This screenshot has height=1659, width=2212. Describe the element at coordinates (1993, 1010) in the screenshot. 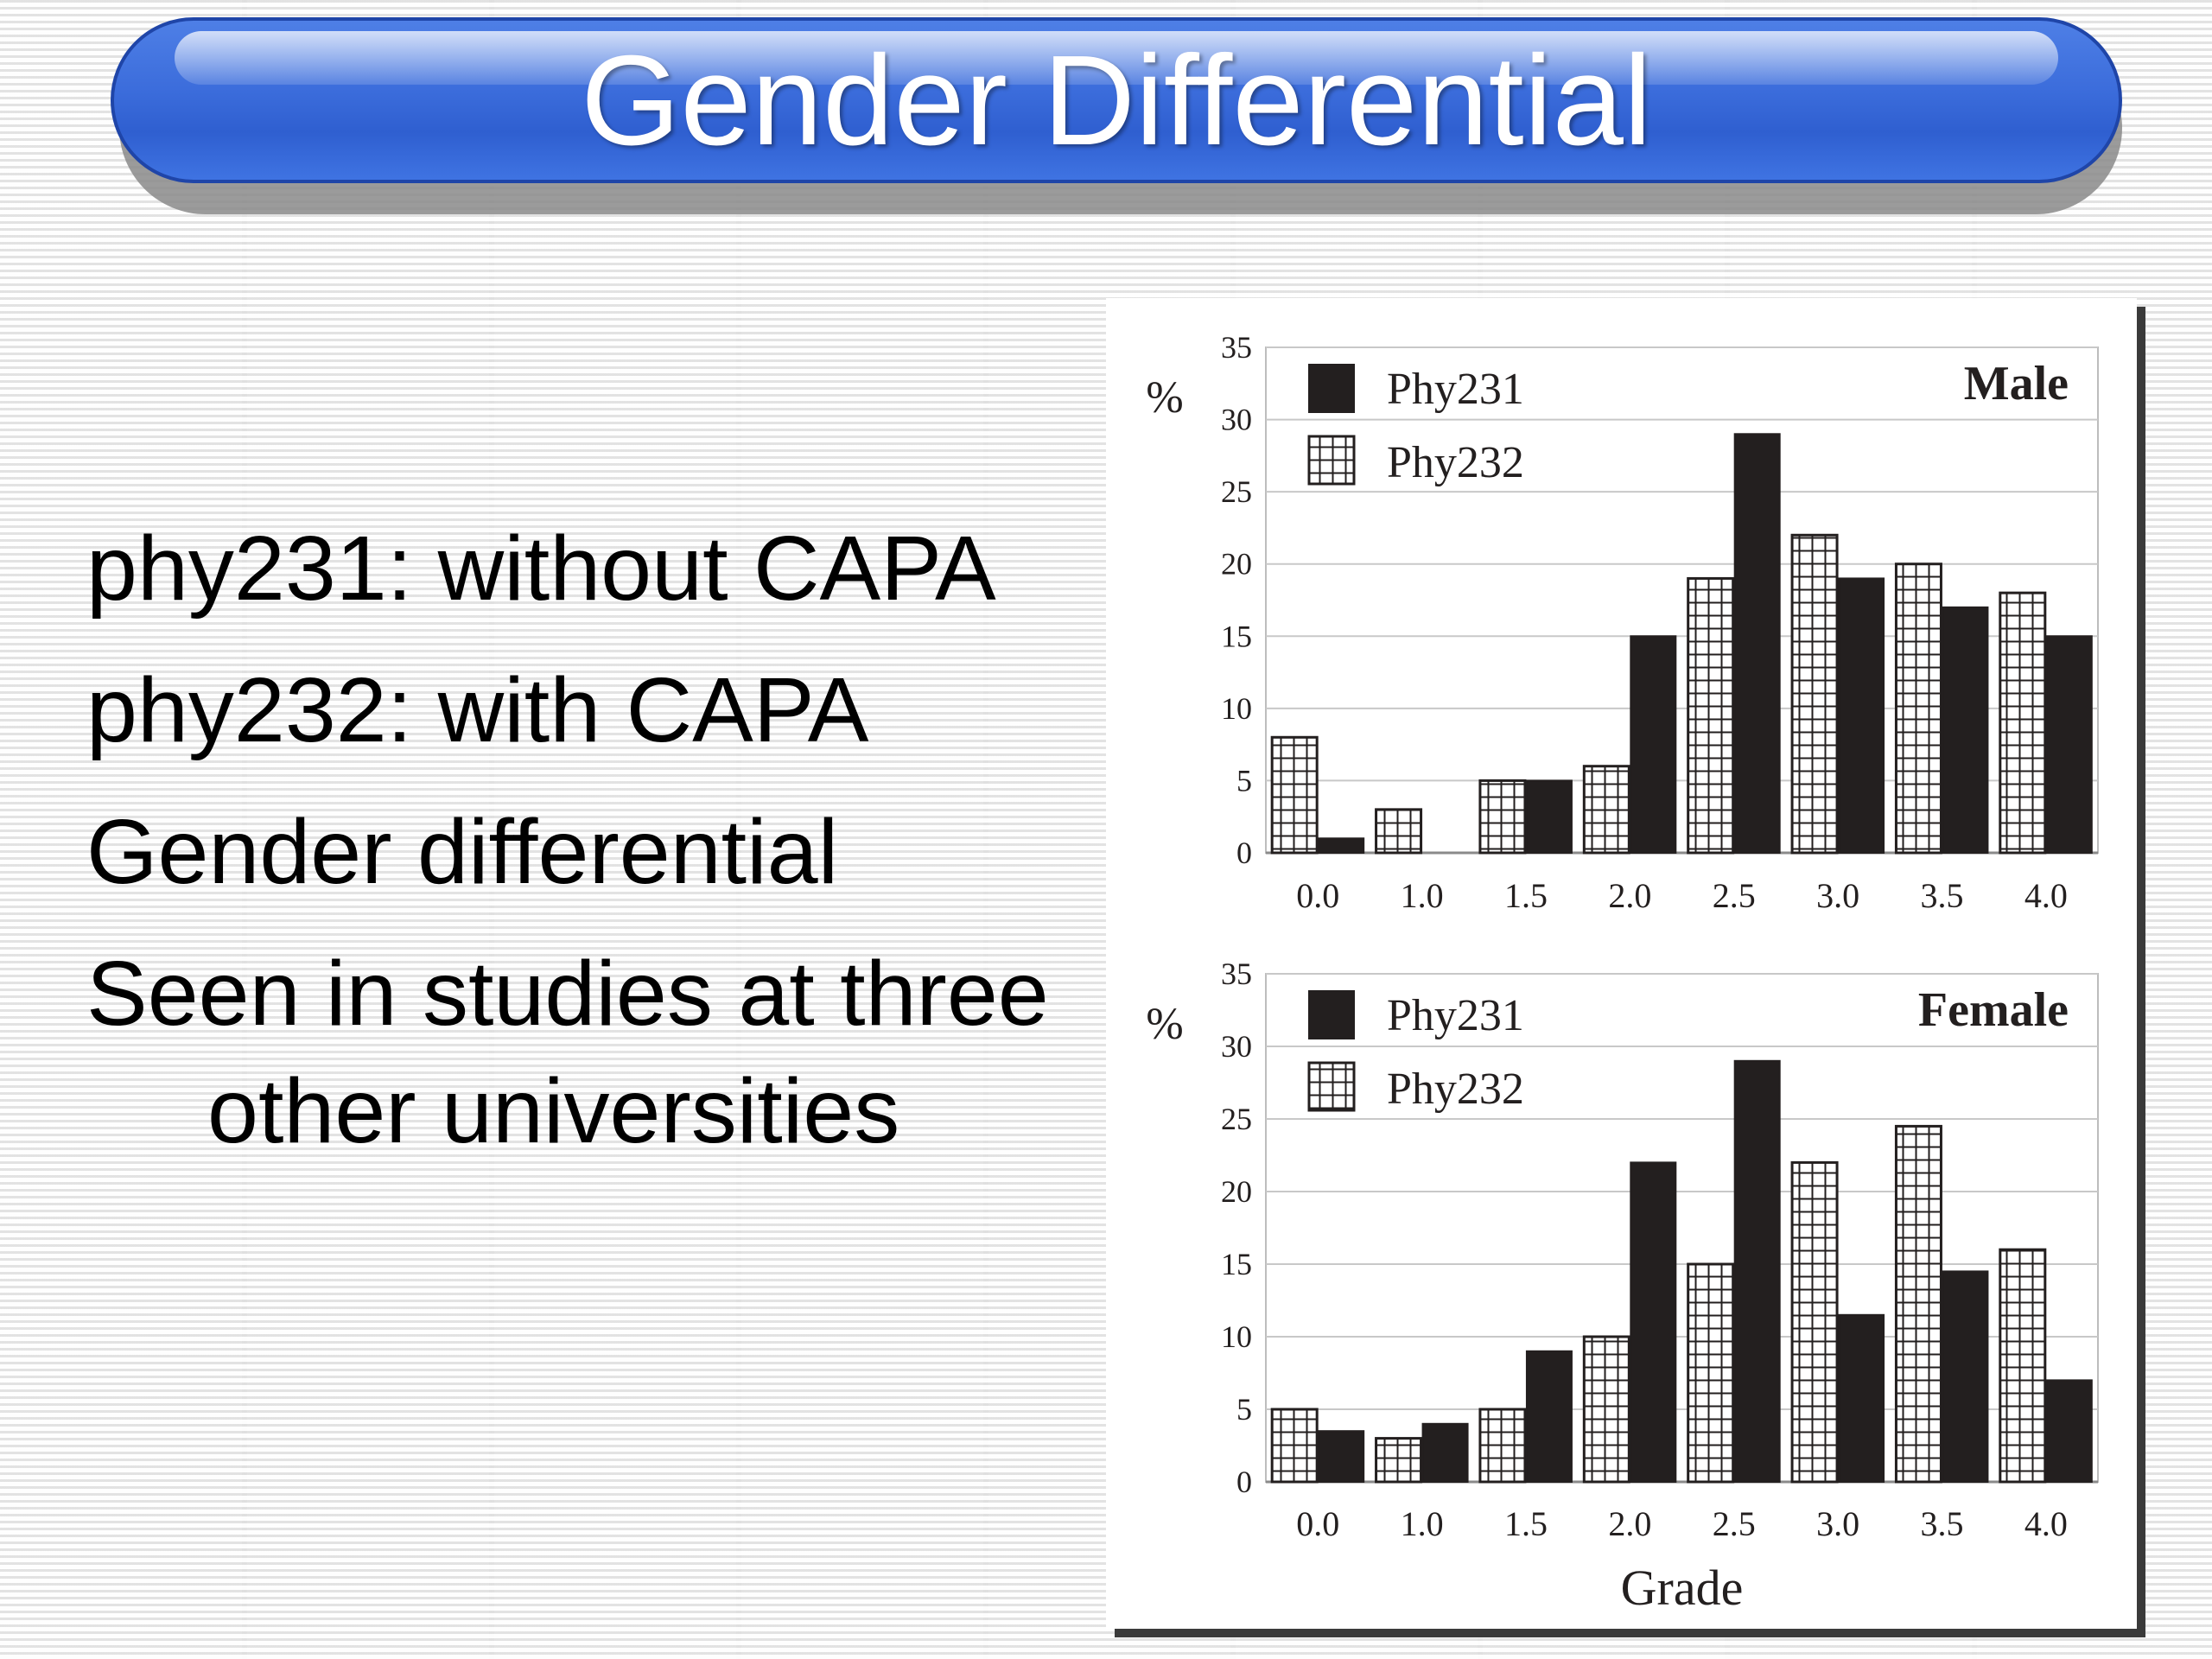

I see `panel-title: Female` at that location.